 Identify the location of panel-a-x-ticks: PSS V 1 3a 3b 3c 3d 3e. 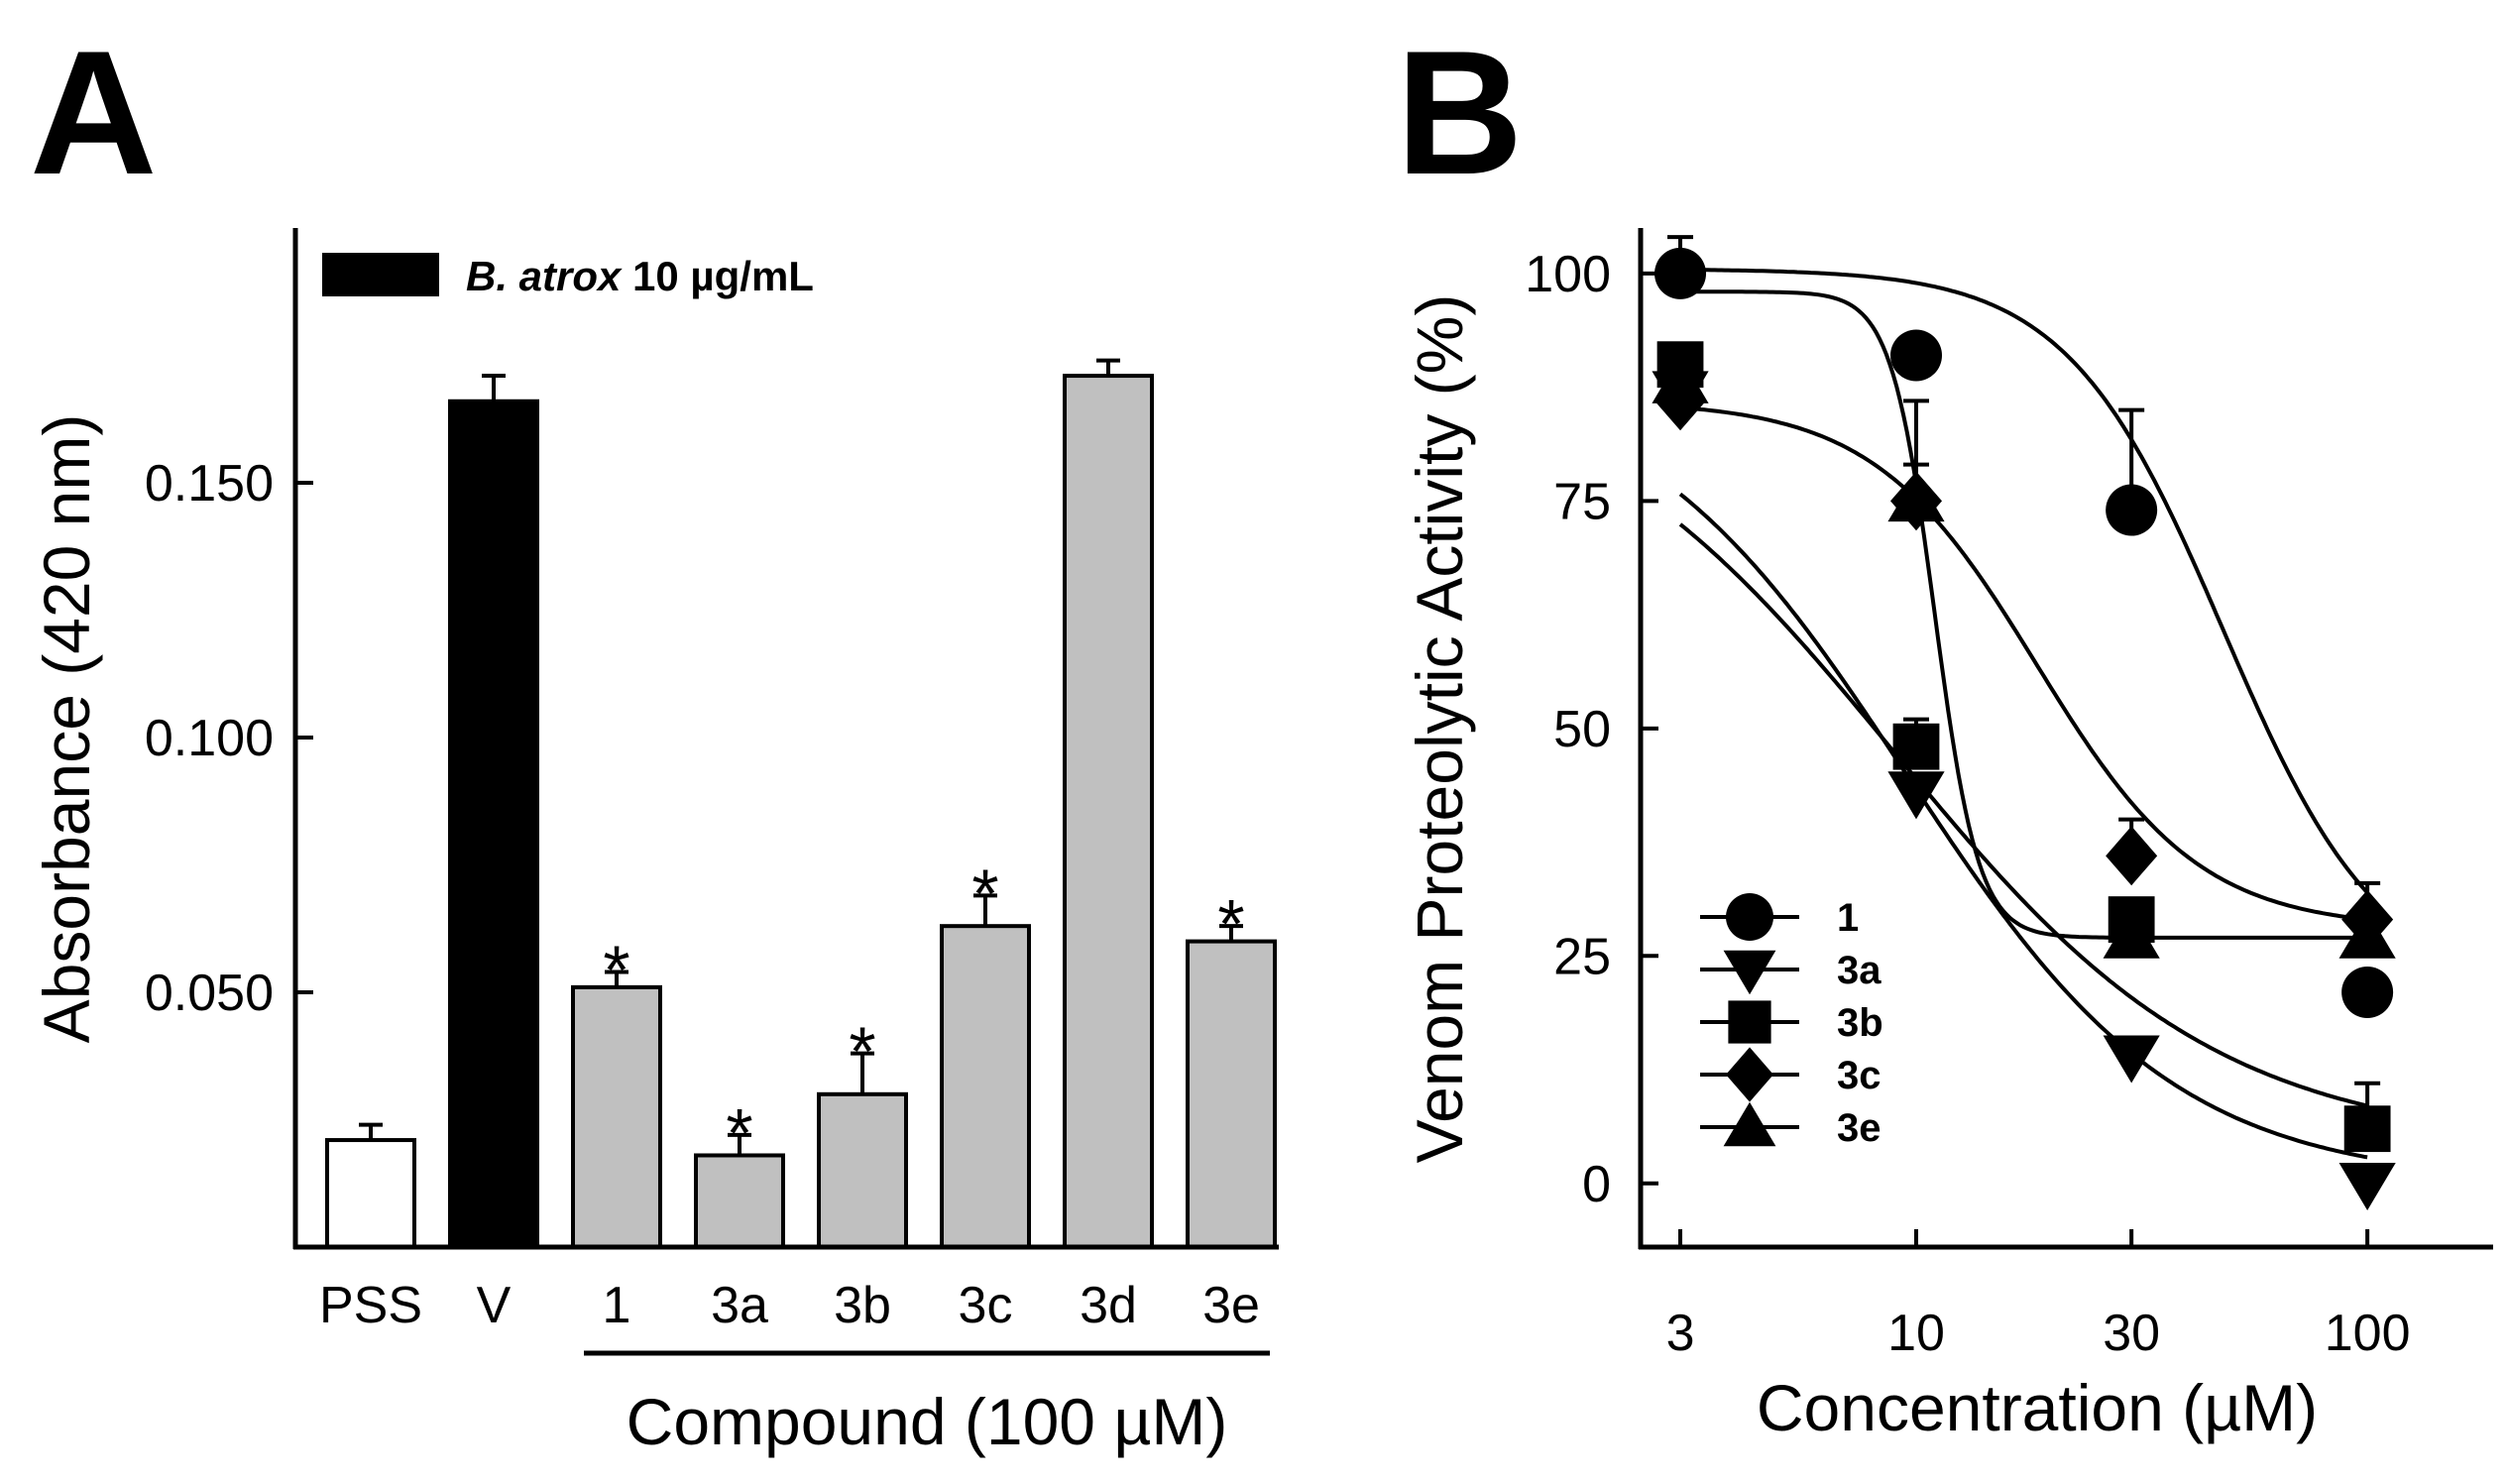
(790, 1305).